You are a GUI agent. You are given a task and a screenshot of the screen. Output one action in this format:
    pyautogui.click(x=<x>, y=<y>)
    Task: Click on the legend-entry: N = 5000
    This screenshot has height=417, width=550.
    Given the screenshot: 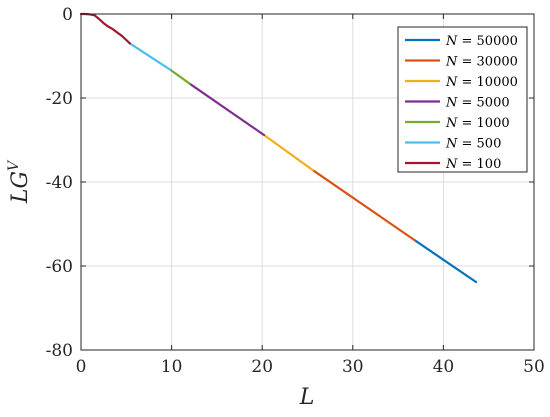 What is the action you would take?
    pyautogui.click(x=477, y=103)
    